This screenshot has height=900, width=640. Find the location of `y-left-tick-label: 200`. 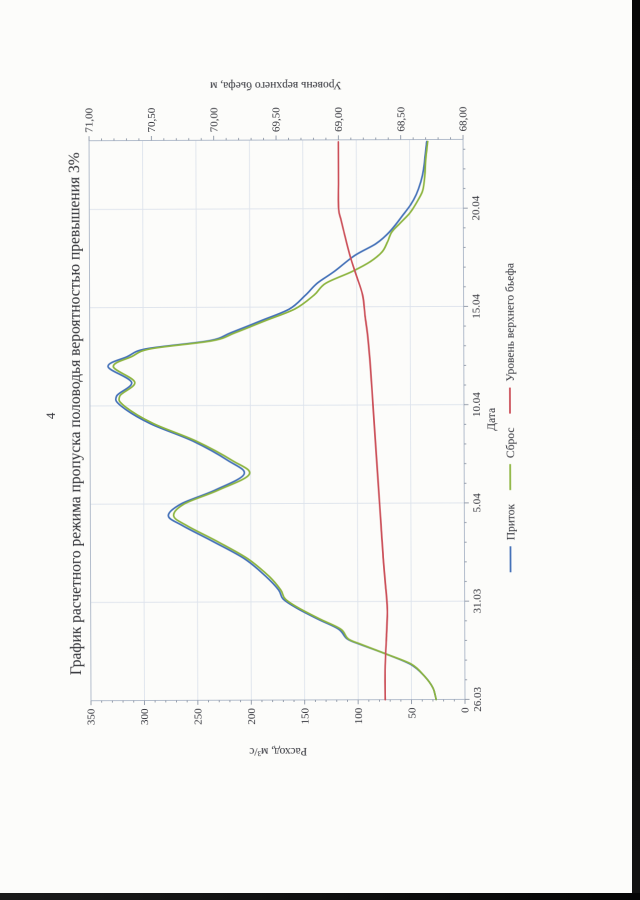

y-left-tick-label: 200 is located at coordinates (252, 716).